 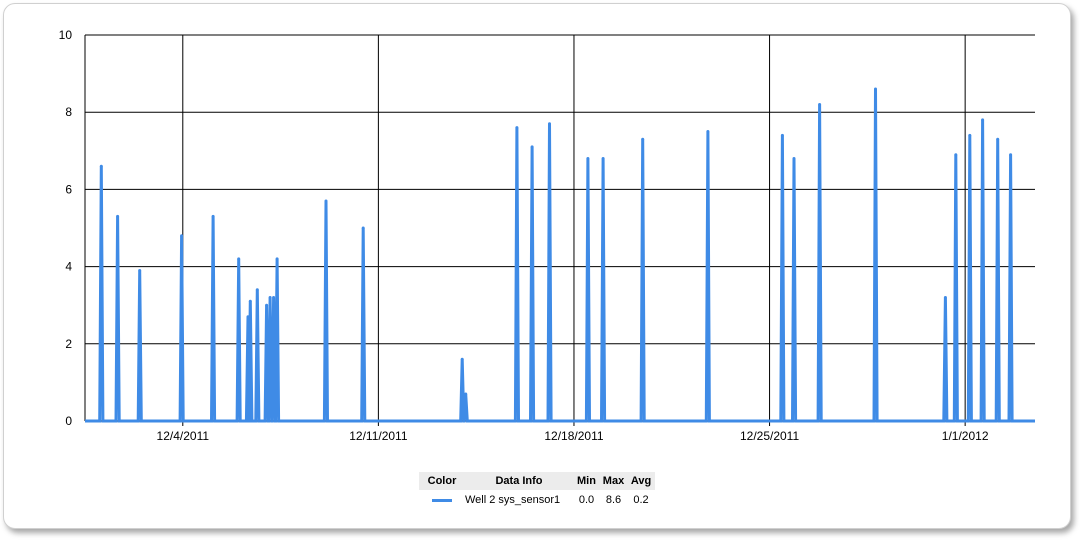 What do you see at coordinates (68, 267) in the screenshot?
I see `y-tick-label: 4` at bounding box center [68, 267].